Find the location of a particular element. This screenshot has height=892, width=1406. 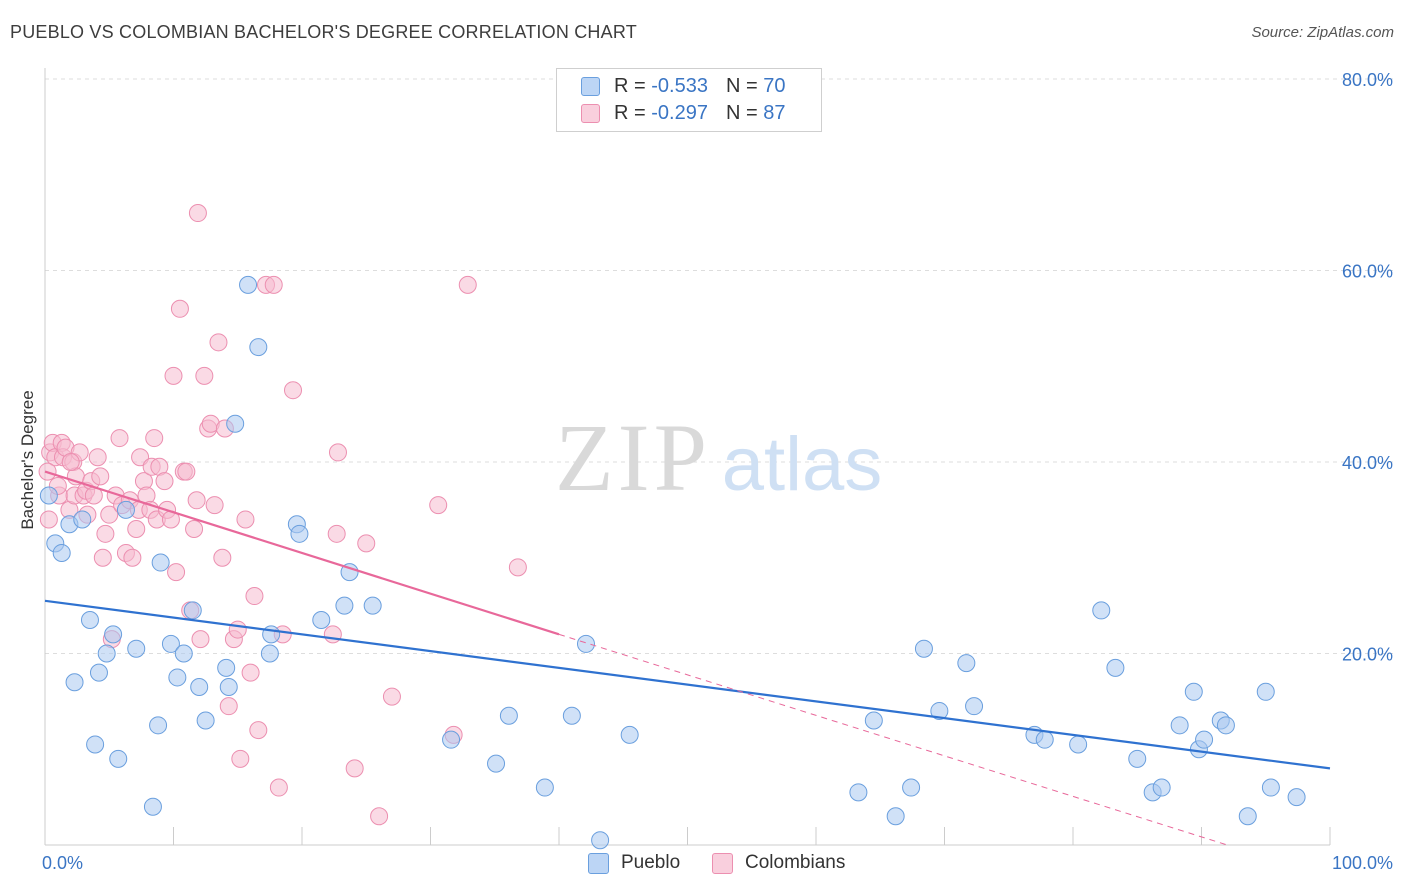

legend-row-pueblo: R = -0.533 N = 70 is located at coordinates (683, 86).